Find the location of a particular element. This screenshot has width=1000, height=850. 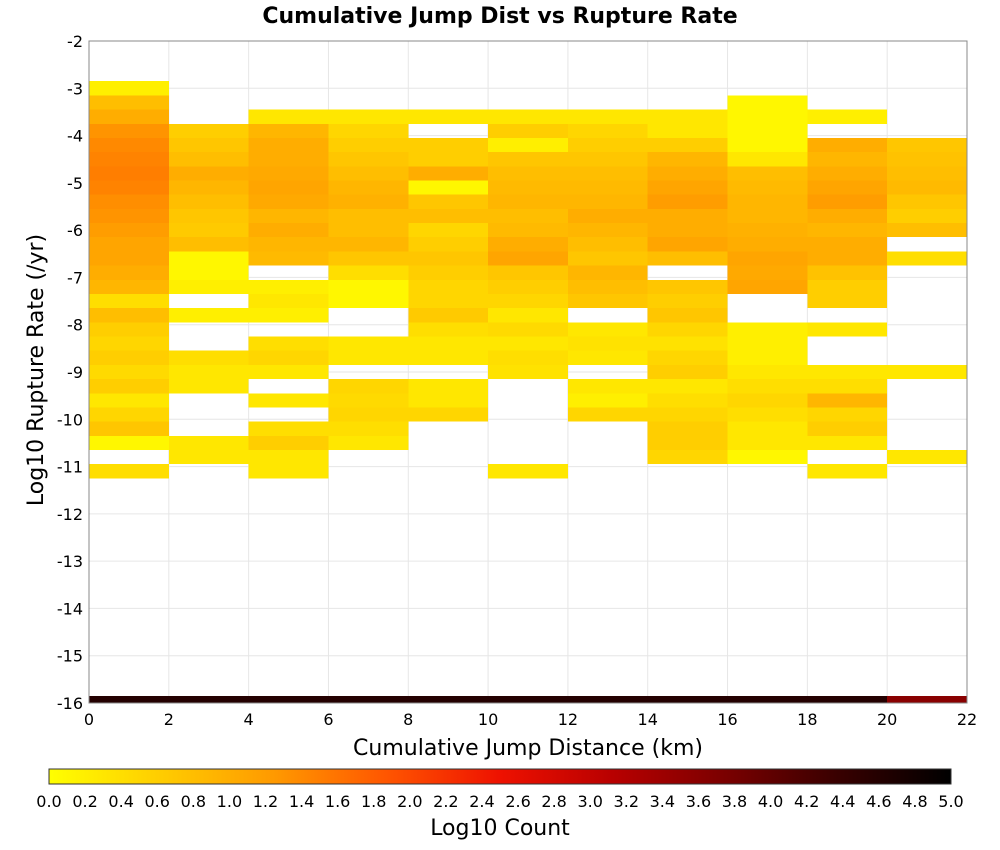

colorbar-tick-label: 2.2 is located at coordinates (445, 801).